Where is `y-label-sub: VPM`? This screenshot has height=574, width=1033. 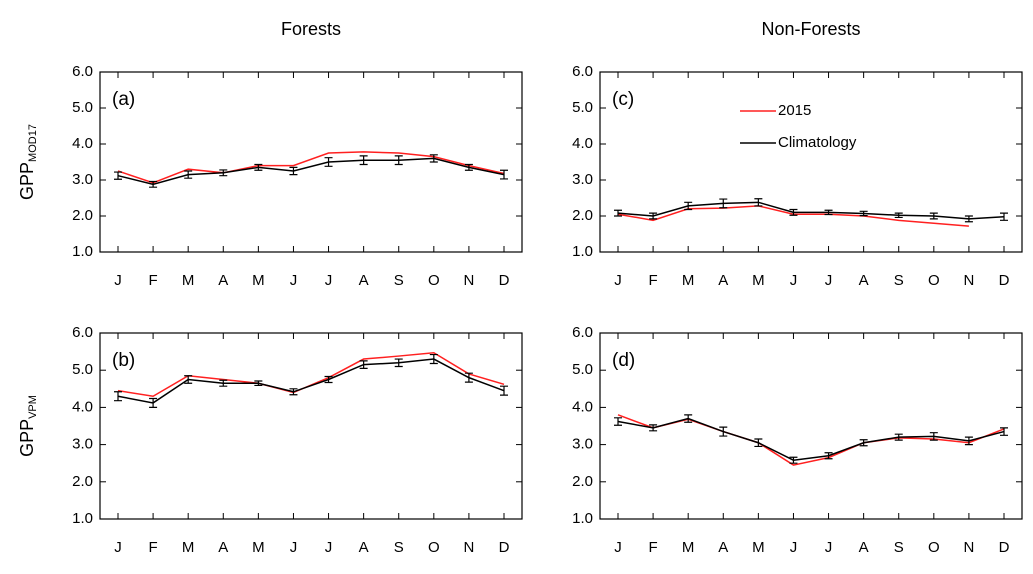 y-label-sub: VPM is located at coordinates (33, 407).